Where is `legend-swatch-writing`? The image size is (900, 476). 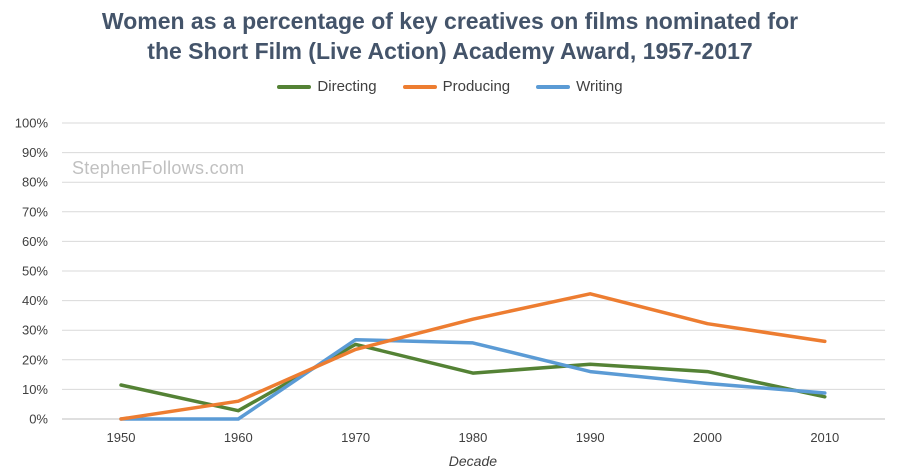
legend-swatch-writing is located at coordinates (553, 86).